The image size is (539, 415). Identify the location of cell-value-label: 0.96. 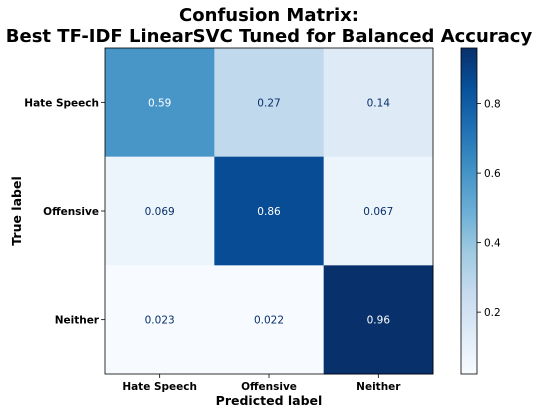
(379, 321).